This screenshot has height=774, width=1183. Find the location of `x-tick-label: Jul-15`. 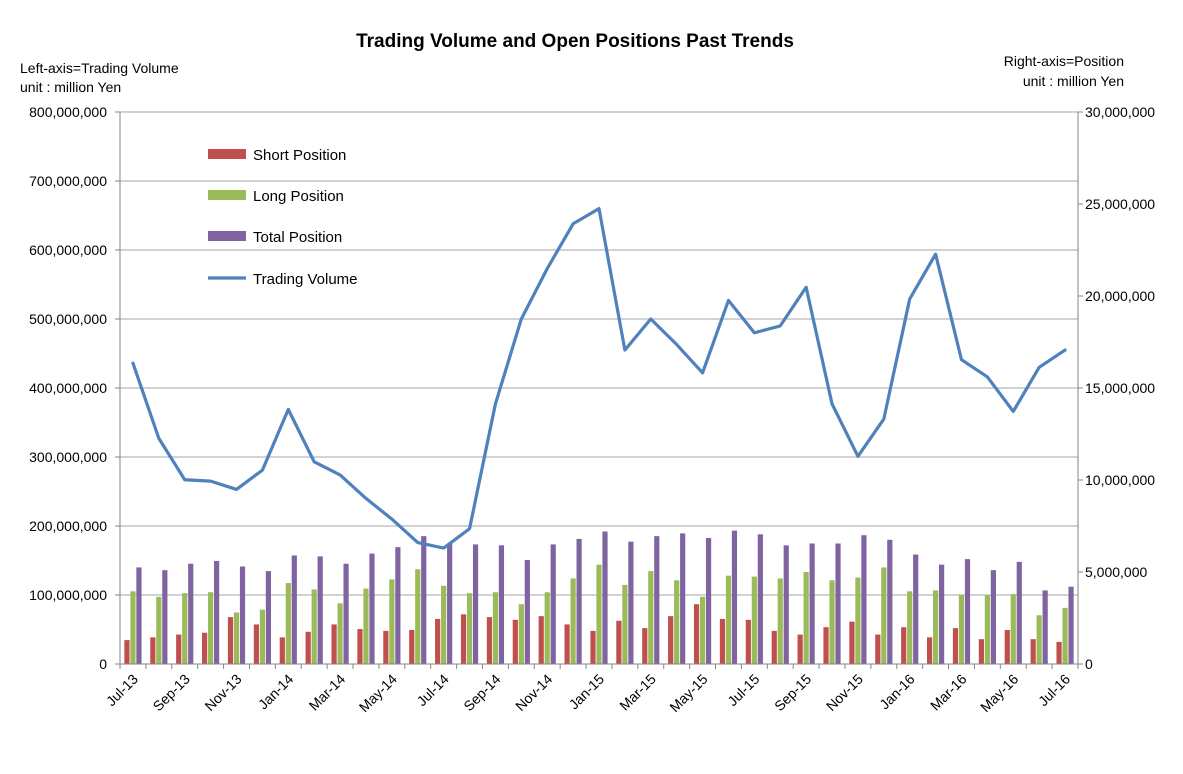

x-tick-label: Jul-15 is located at coordinates (743, 690).